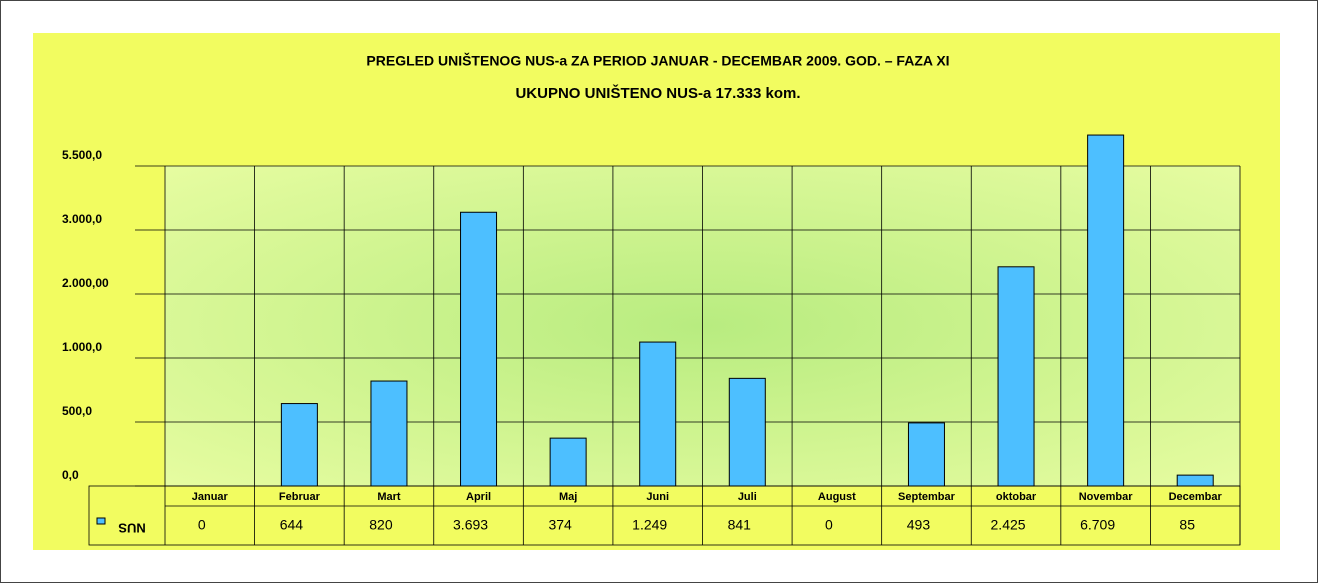 The width and height of the screenshot is (1318, 588). Describe the element at coordinates (1106, 497) in the screenshot. I see `x-tick-label: Novembar` at that location.